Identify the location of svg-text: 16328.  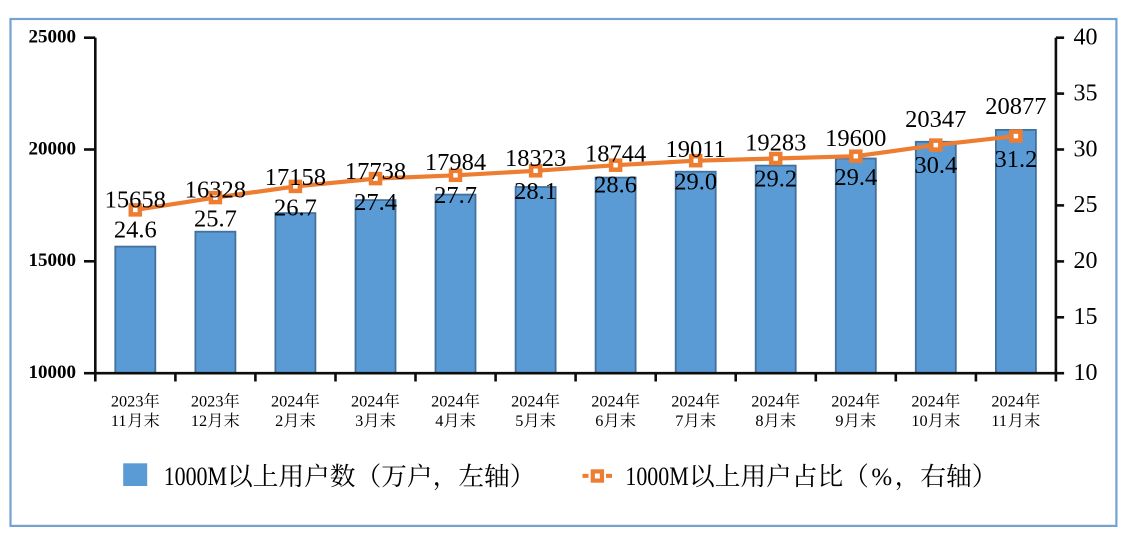
(215, 190).